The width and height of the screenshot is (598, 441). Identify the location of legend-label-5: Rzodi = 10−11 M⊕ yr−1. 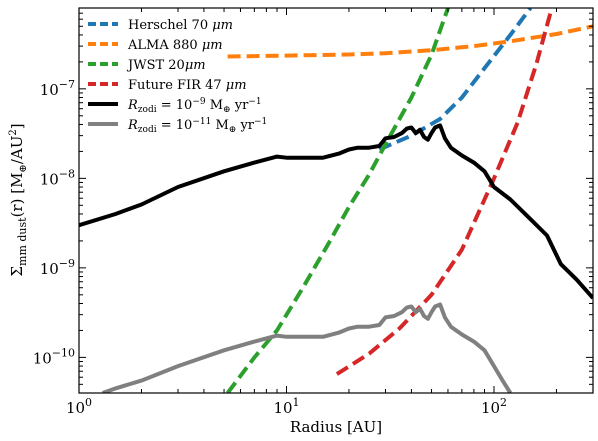
(197, 126).